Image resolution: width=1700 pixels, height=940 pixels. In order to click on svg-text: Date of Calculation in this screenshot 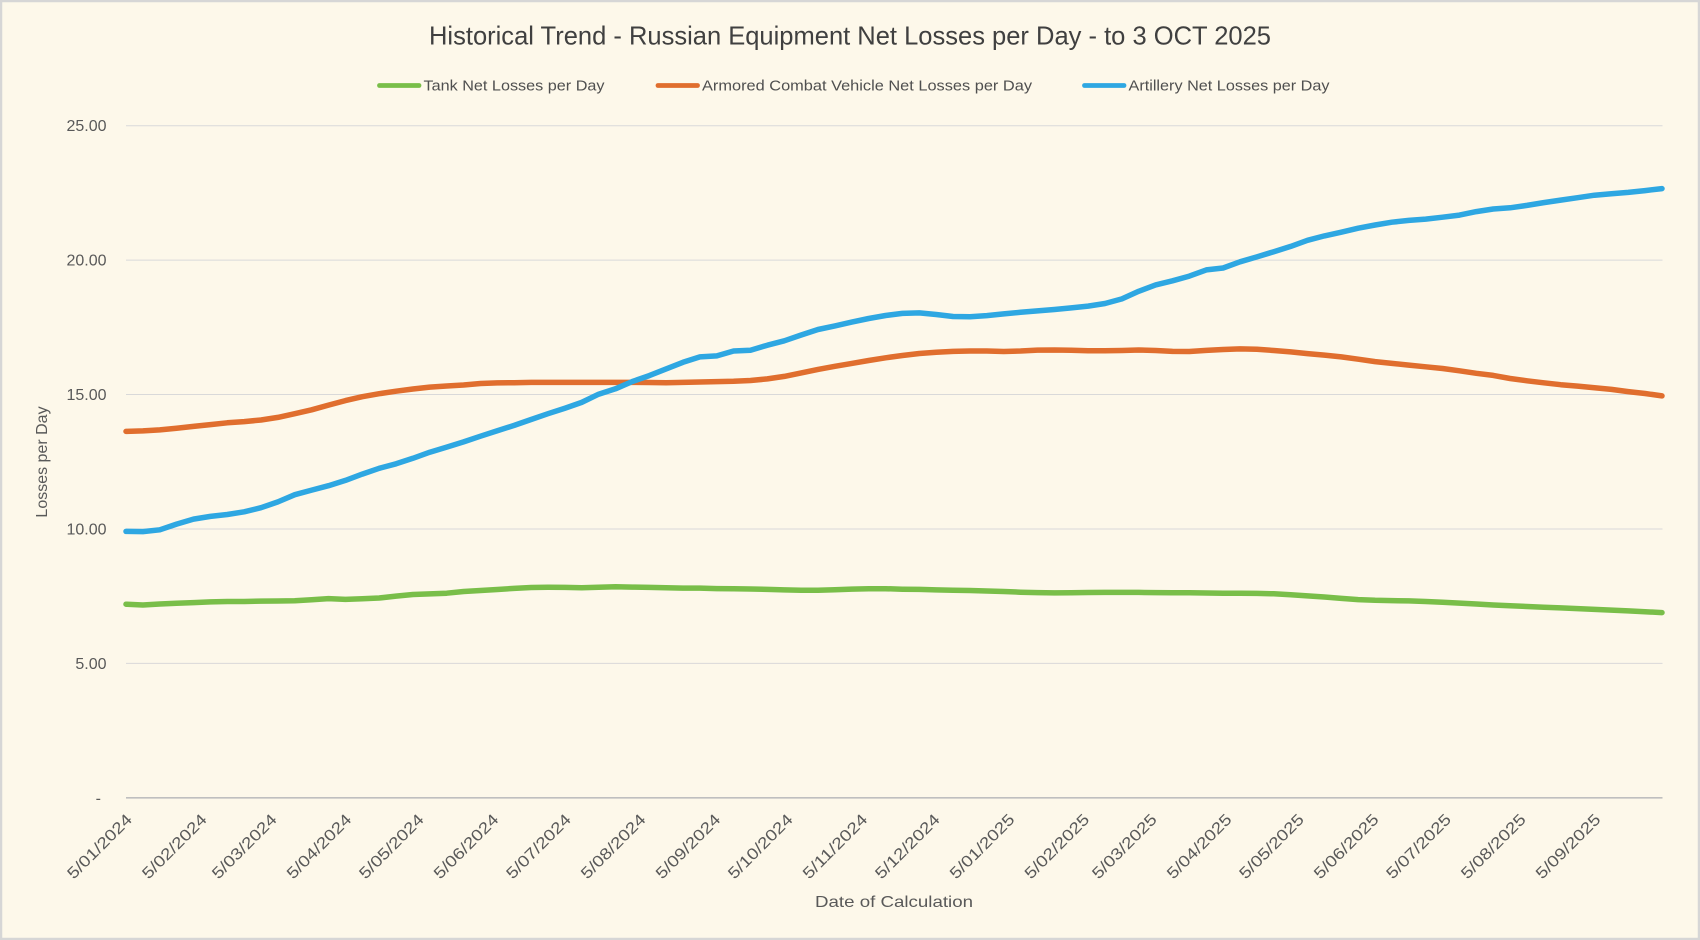, I will do `click(894, 902)`.